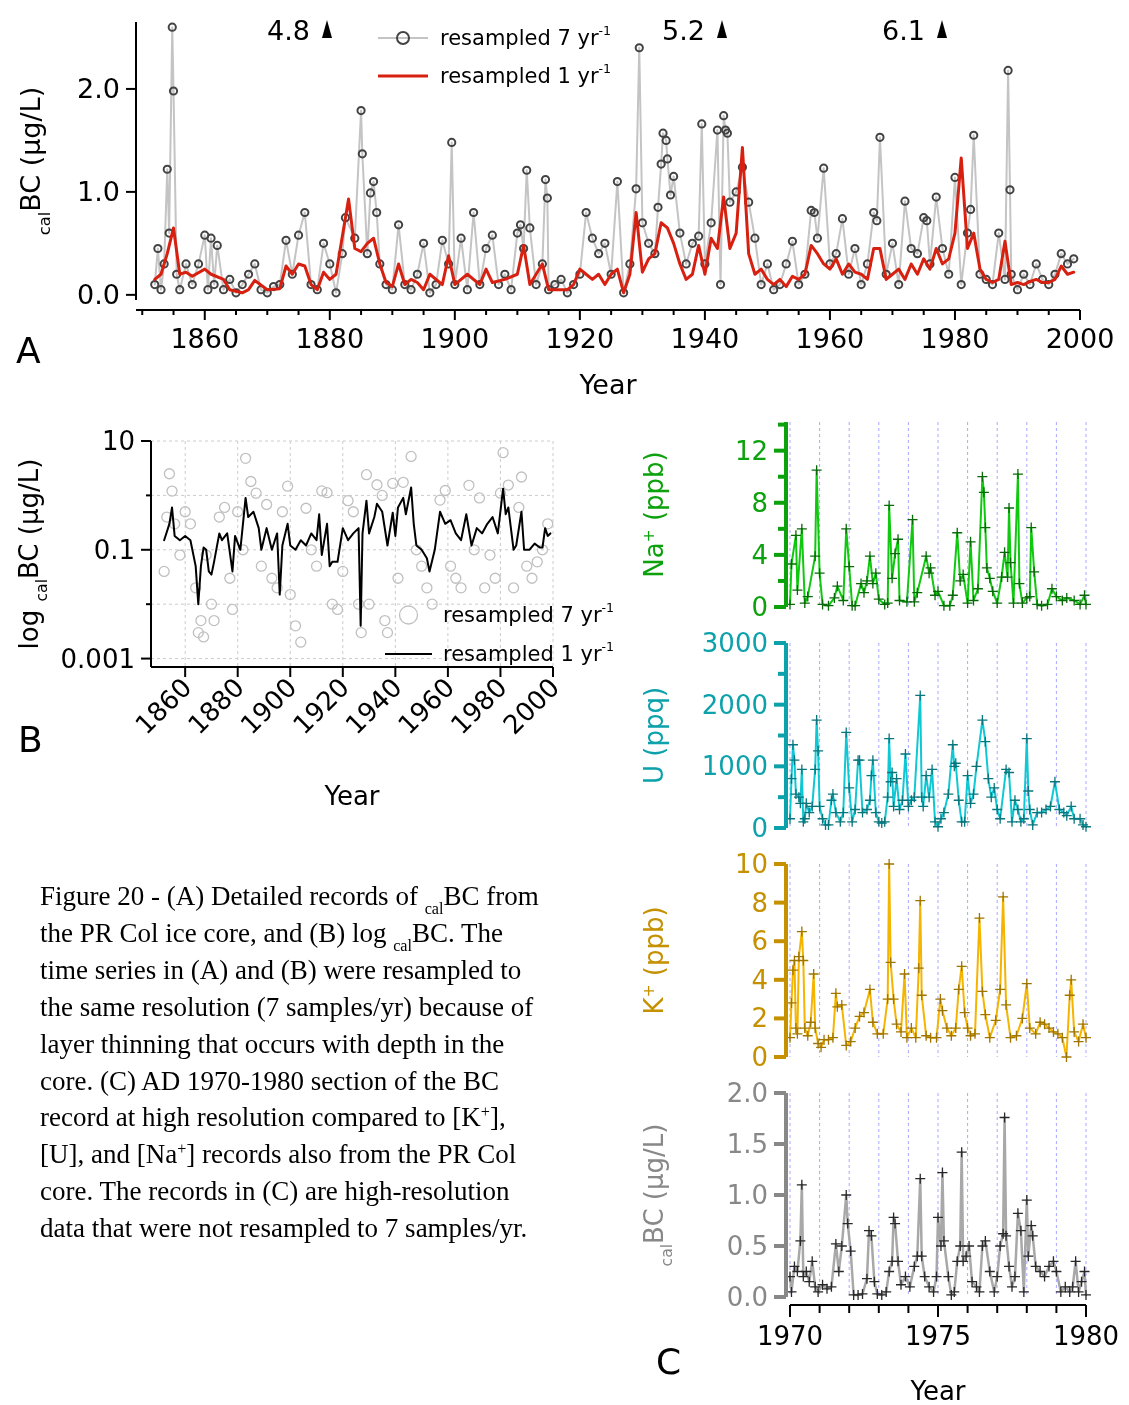 The image size is (1129, 1405). What do you see at coordinates (28, 350) in the screenshot?
I see `text: A` at bounding box center [28, 350].